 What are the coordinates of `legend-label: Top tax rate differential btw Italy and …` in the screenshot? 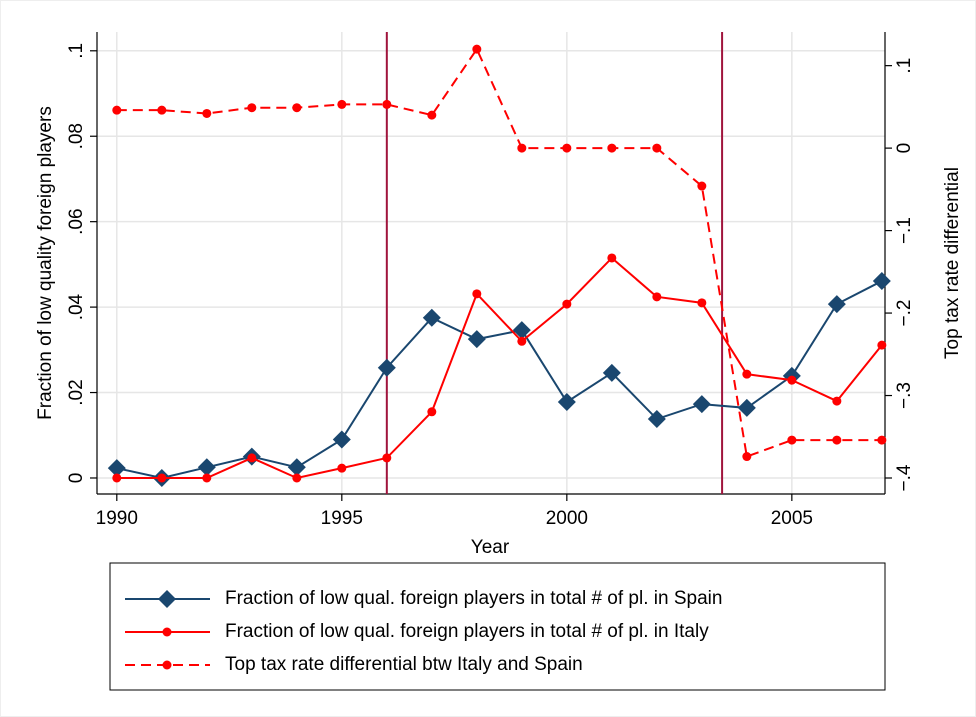 It's located at (404, 664).